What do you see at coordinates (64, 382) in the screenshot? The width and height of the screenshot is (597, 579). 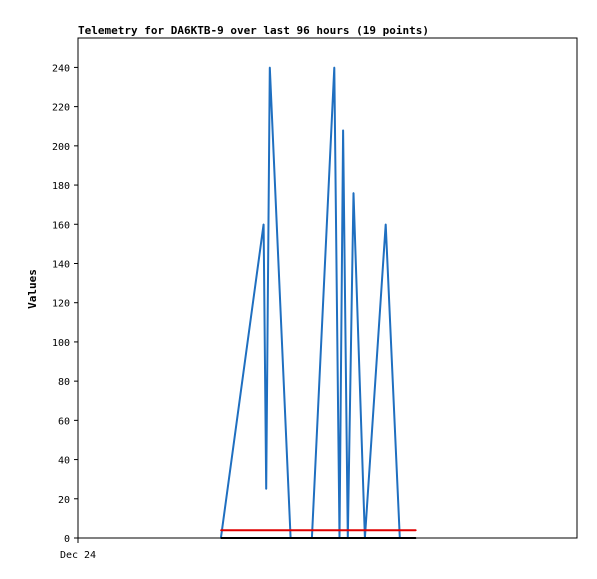 I see `y-tick-label: 80` at bounding box center [64, 382].